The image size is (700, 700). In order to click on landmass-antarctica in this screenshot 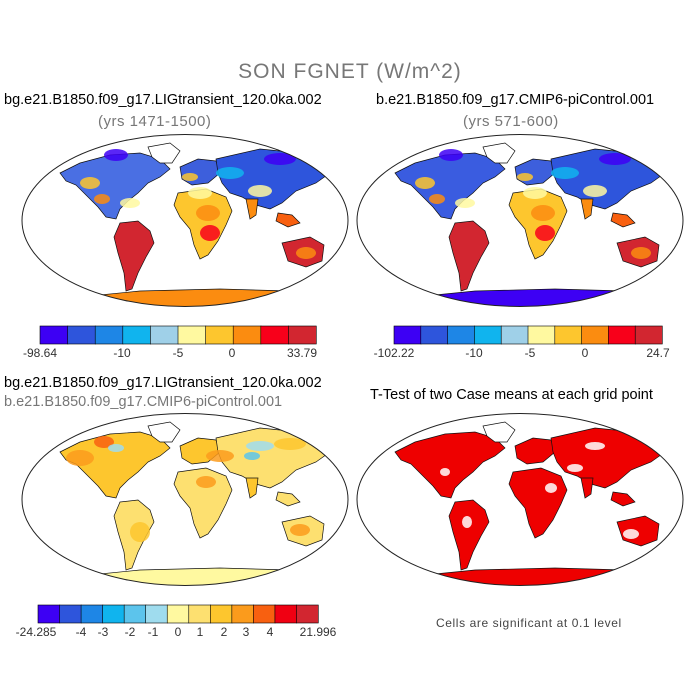, I will do `click(185, 576)`.